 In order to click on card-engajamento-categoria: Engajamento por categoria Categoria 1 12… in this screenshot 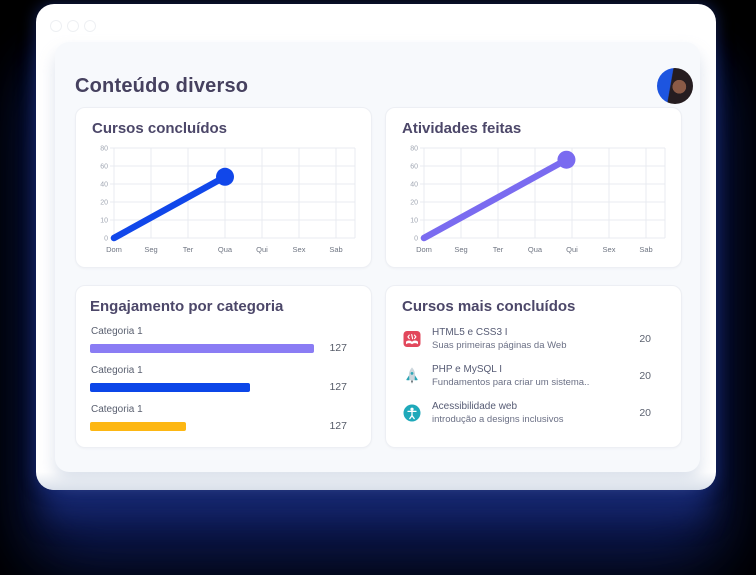, I will do `click(223, 366)`.